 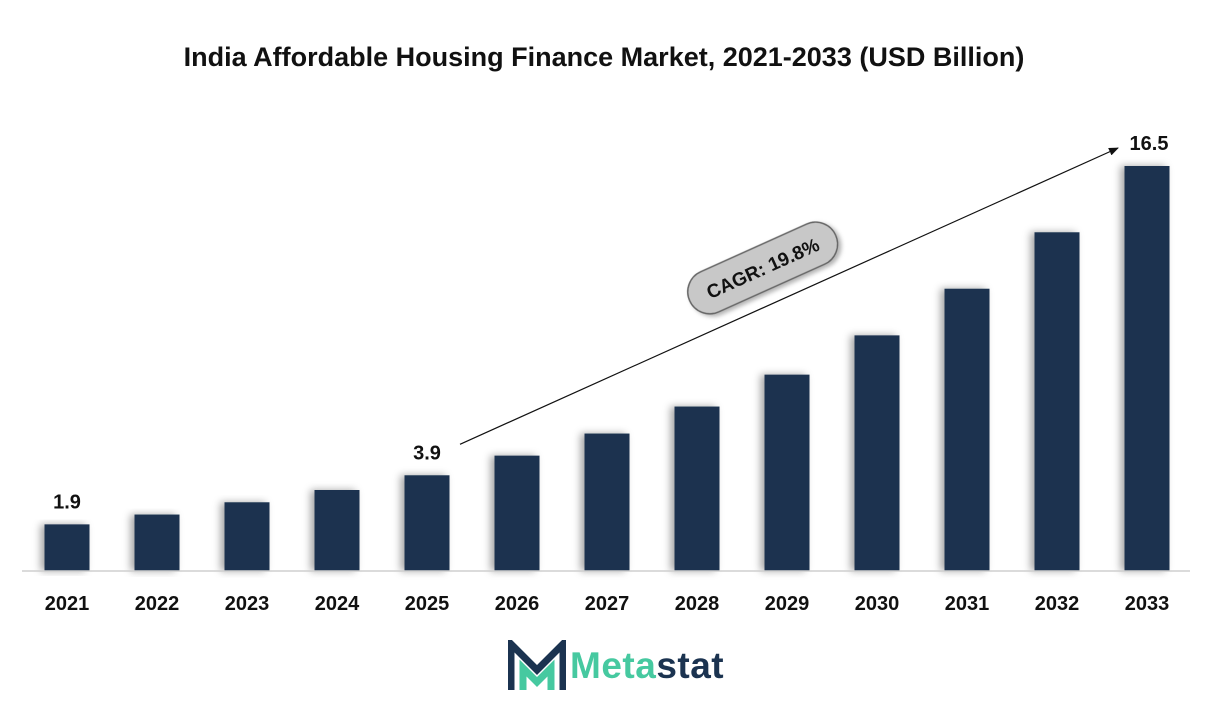 What do you see at coordinates (787, 604) in the screenshot?
I see `x-tick-label-2029: 2029` at bounding box center [787, 604].